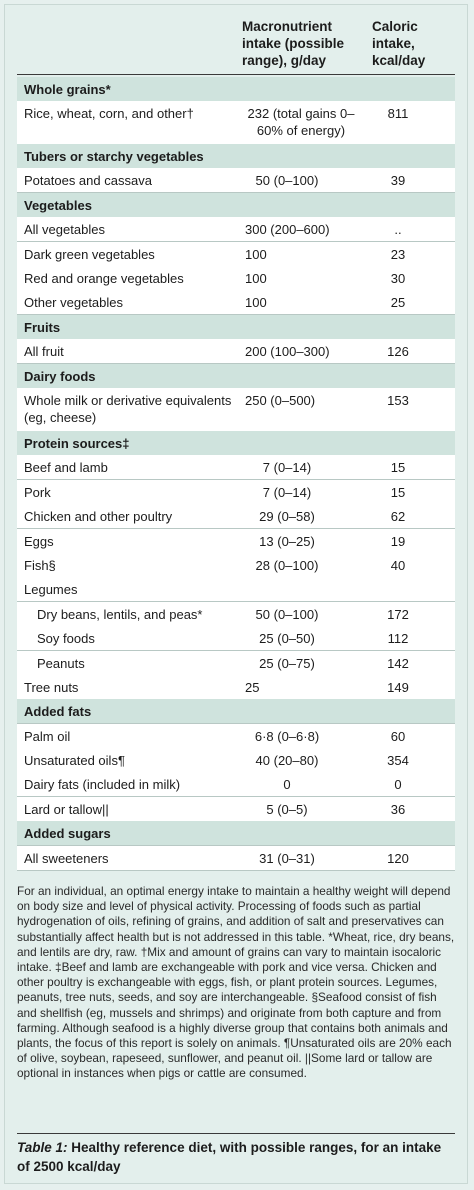 This screenshot has width=474, height=1190. I want to click on row-kcal: 142, so click(398, 663).